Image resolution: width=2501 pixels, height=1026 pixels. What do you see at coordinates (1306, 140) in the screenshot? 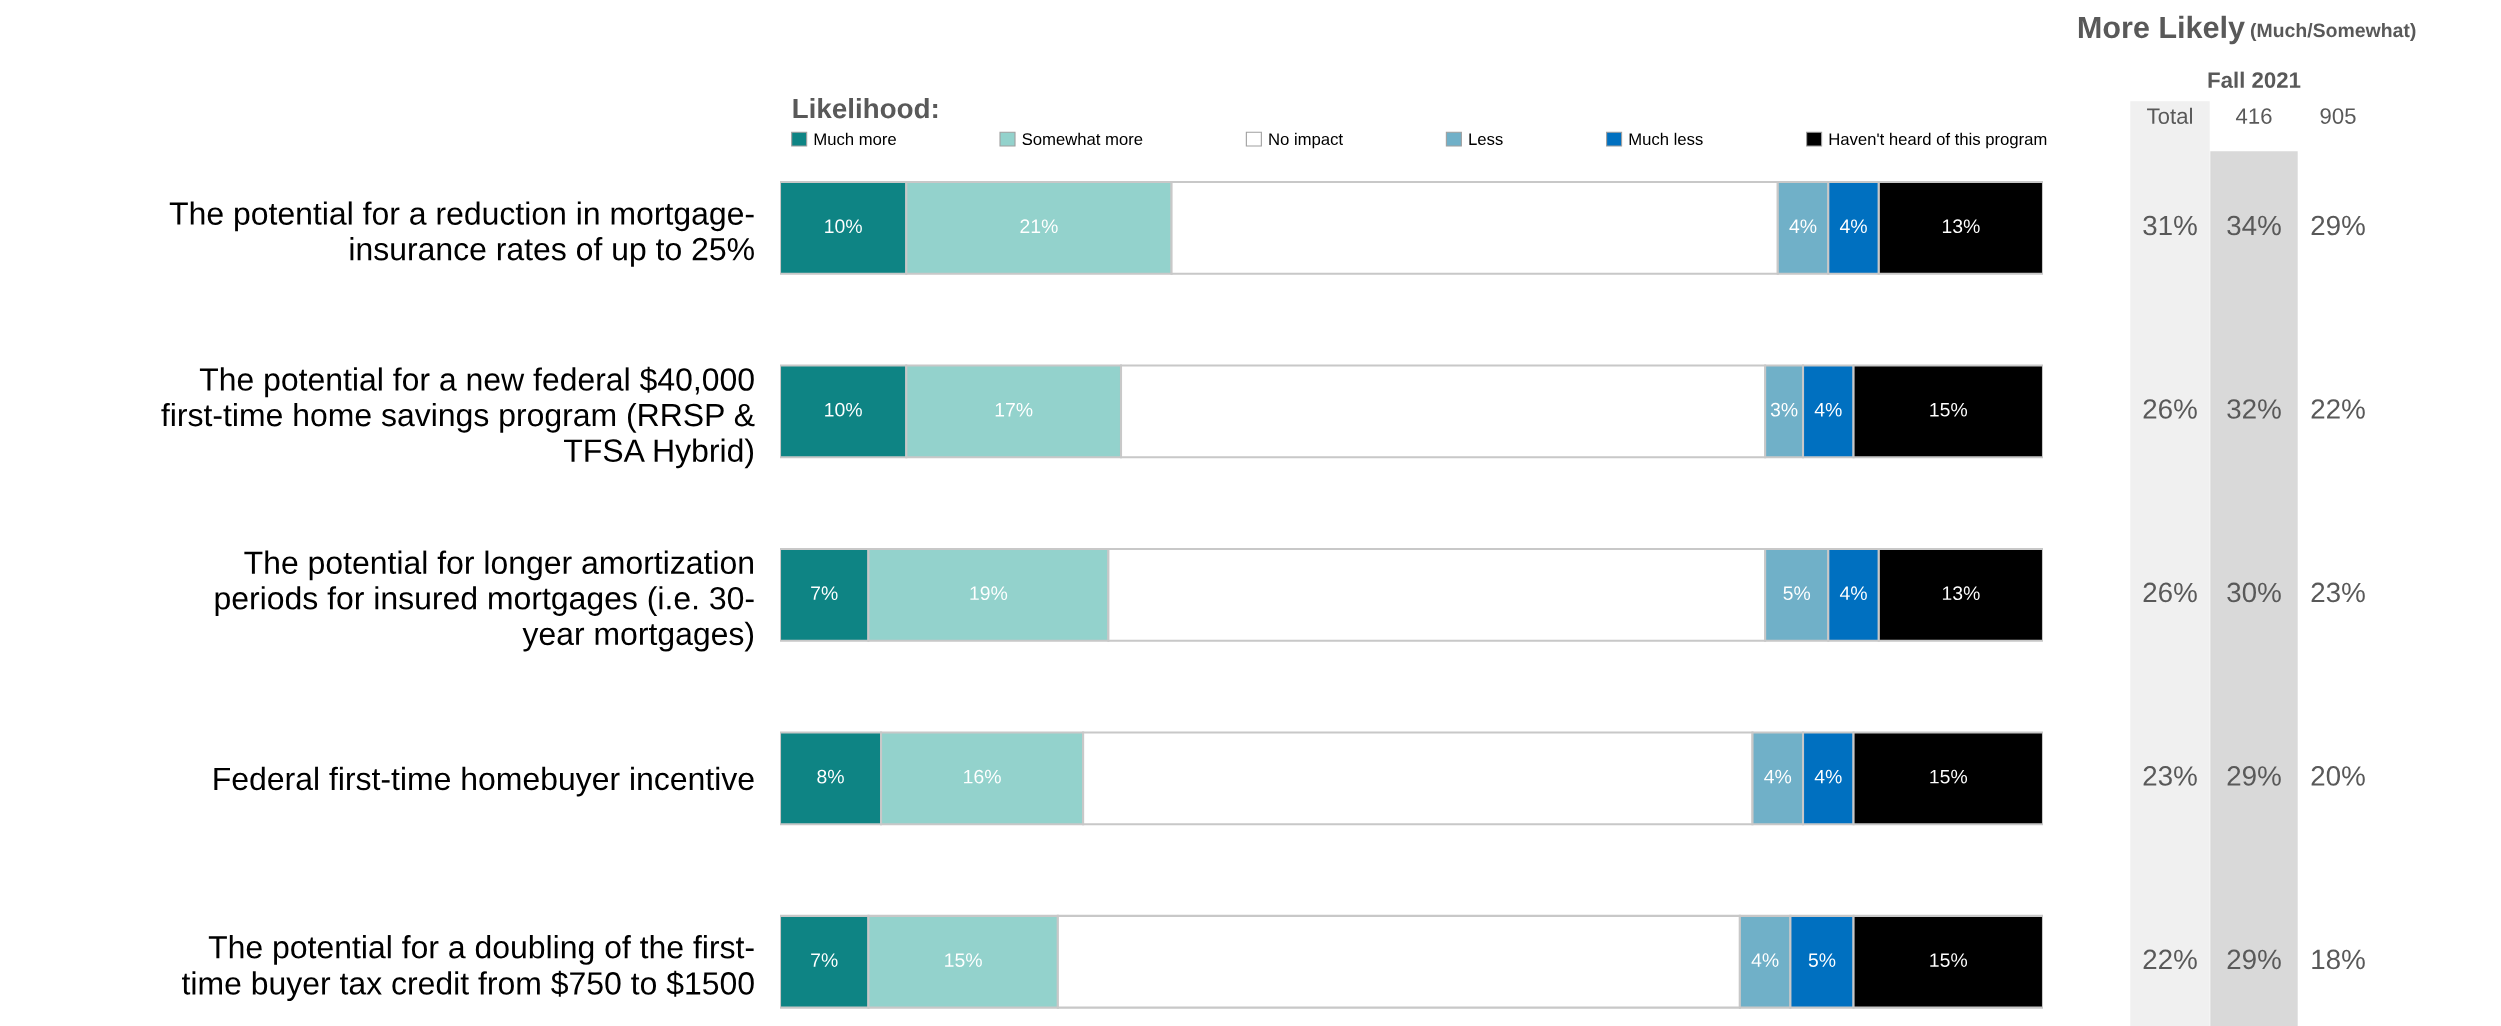
I see `text: No impact` at bounding box center [1306, 140].